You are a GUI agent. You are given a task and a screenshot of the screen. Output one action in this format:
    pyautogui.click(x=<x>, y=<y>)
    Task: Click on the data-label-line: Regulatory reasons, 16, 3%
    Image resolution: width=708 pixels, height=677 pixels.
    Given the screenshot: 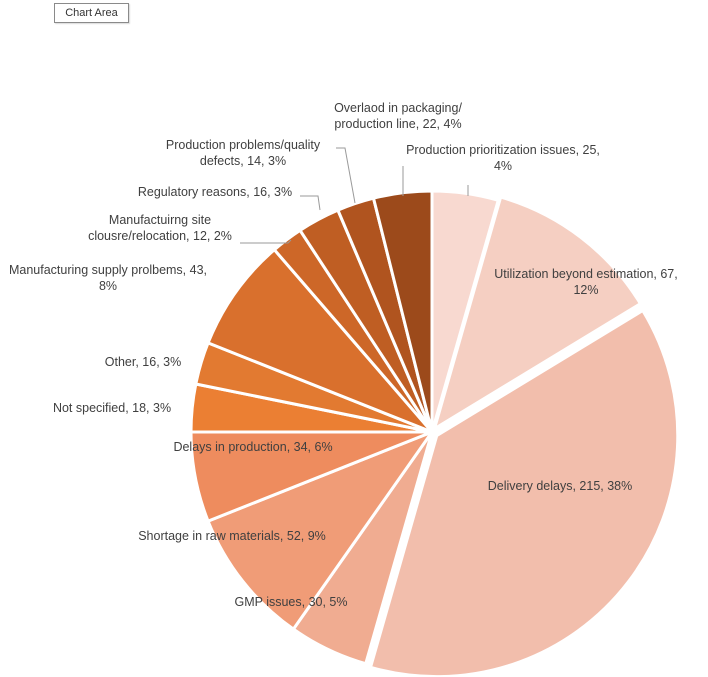 What is the action you would take?
    pyautogui.click(x=215, y=192)
    